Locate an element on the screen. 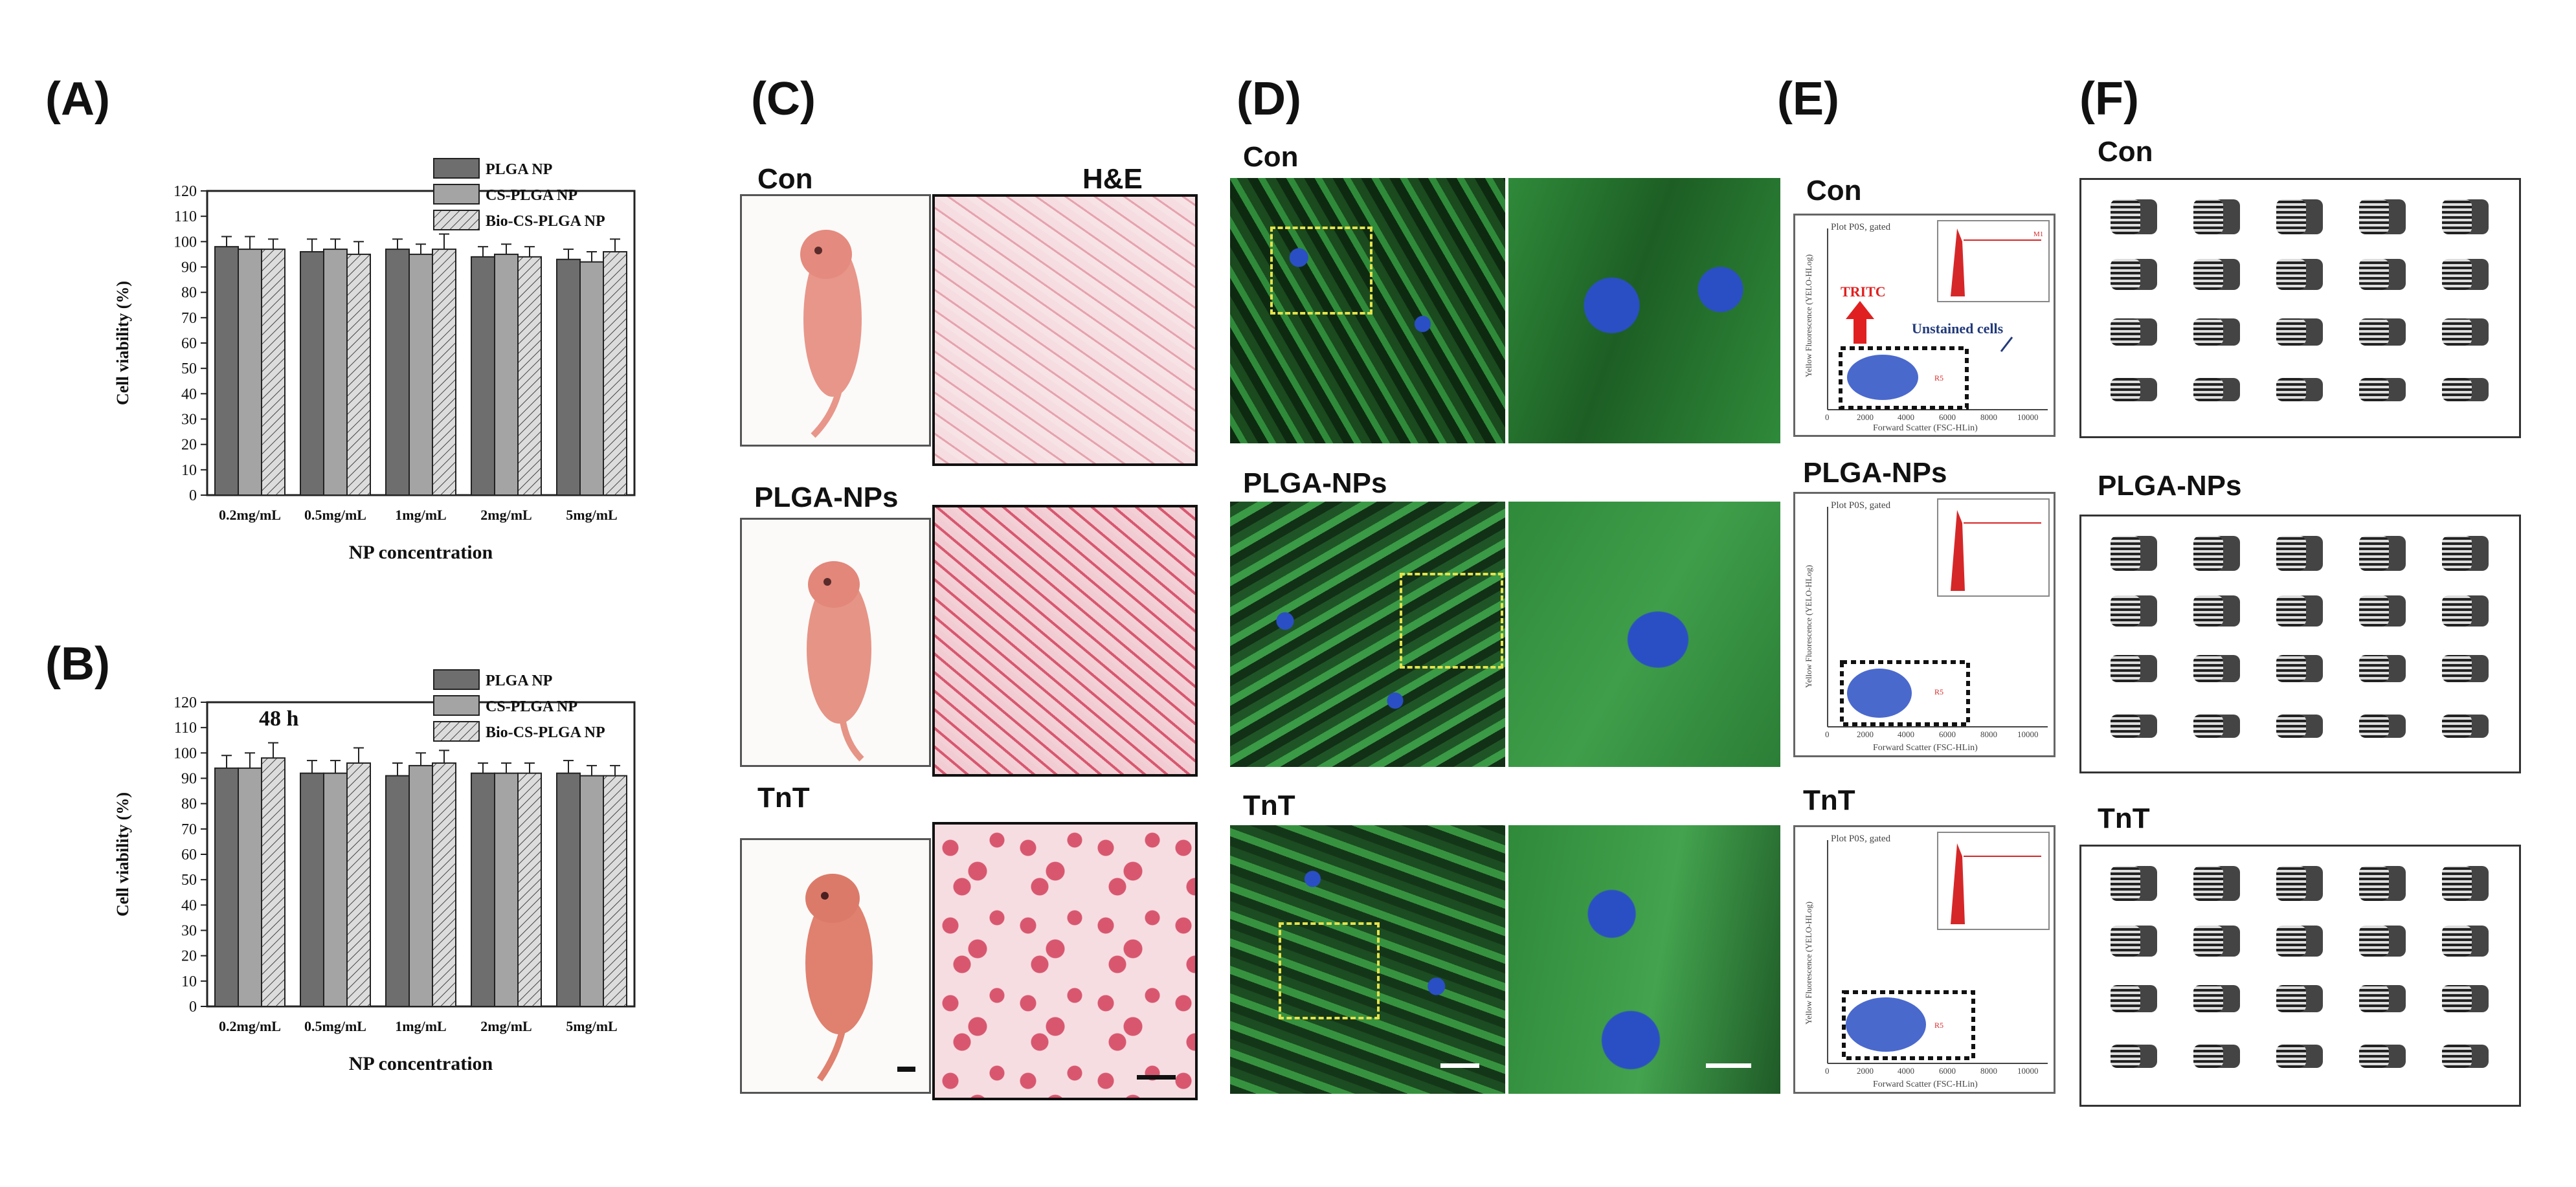 Image resolution: width=2576 pixels, height=1187 pixels. y-tick-label: 20 is located at coordinates (189, 957).